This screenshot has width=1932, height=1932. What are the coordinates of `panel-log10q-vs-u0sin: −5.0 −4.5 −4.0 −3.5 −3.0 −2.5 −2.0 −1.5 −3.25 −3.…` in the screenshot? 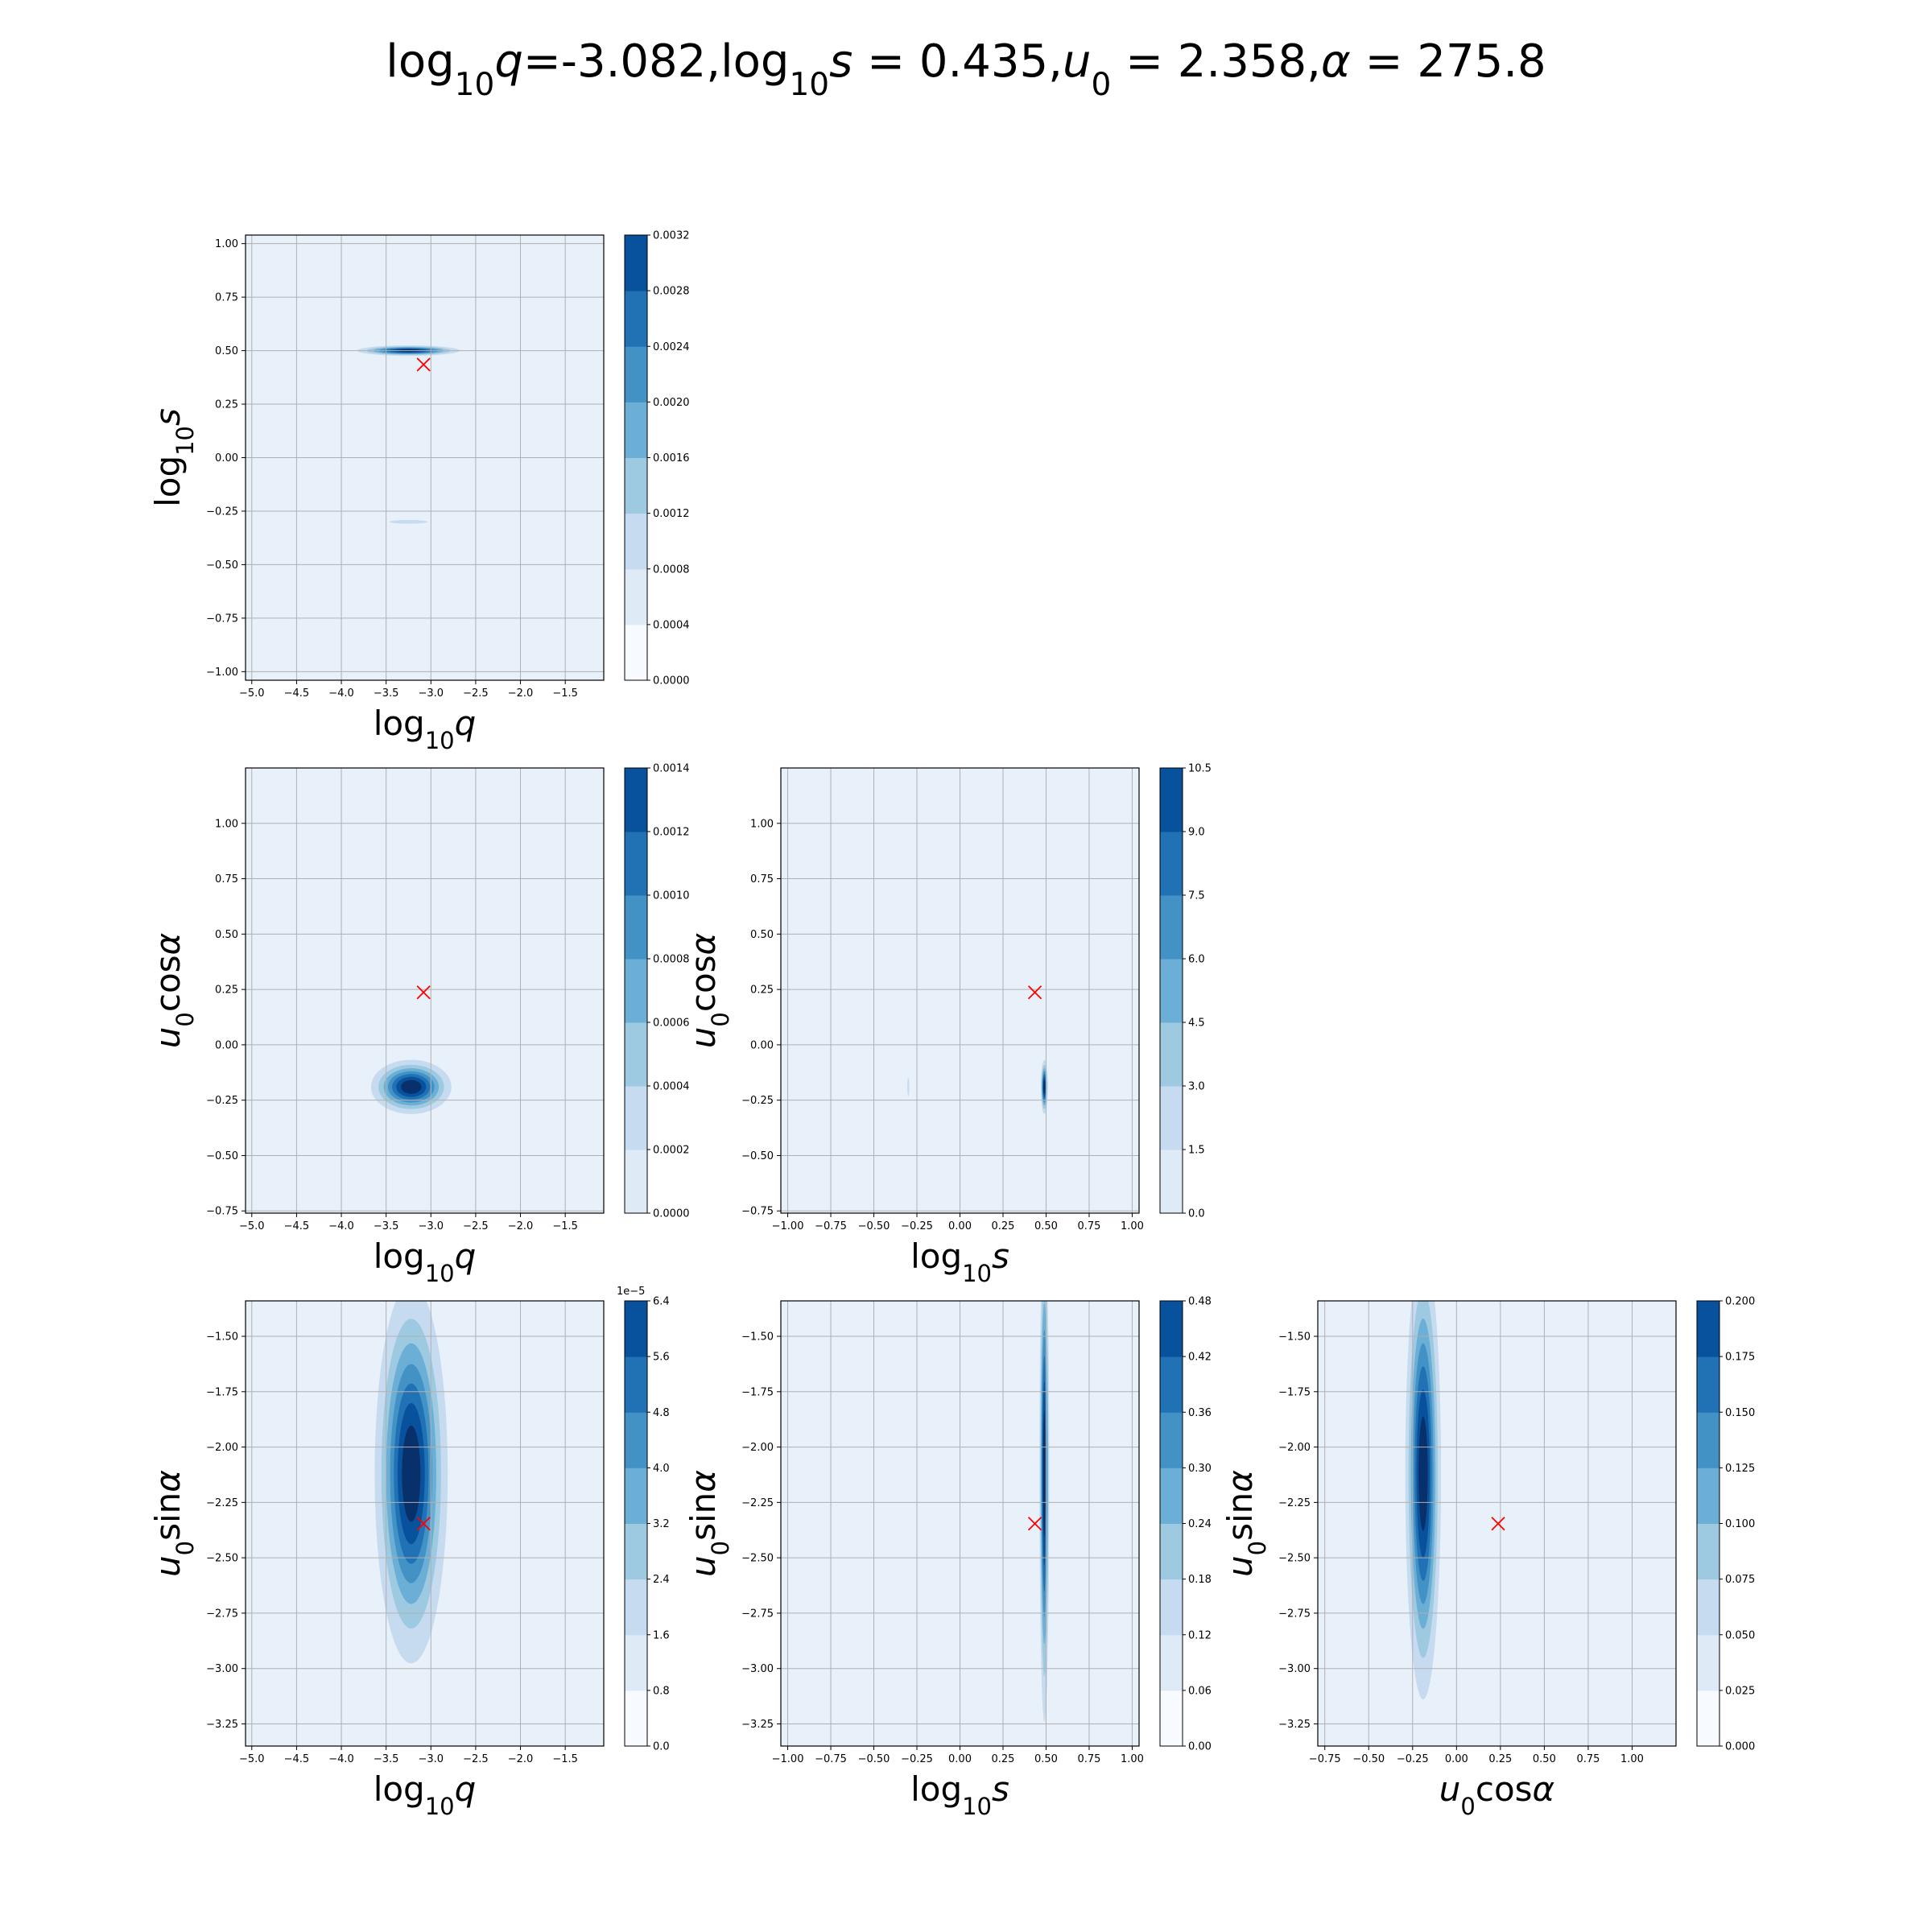 It's located at (409, 1553).